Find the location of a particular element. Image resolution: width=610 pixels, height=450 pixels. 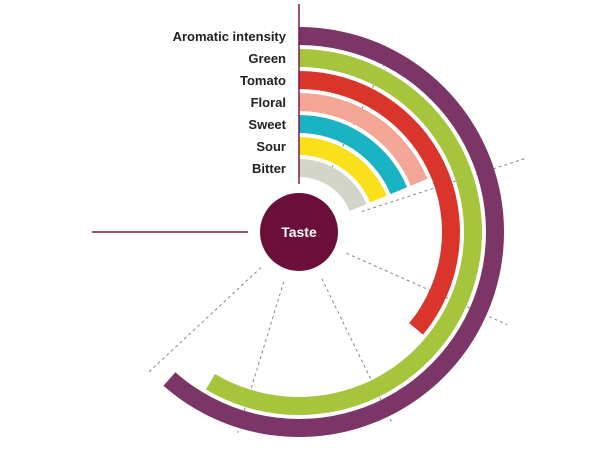

arc-bitter is located at coordinates (333, 185).